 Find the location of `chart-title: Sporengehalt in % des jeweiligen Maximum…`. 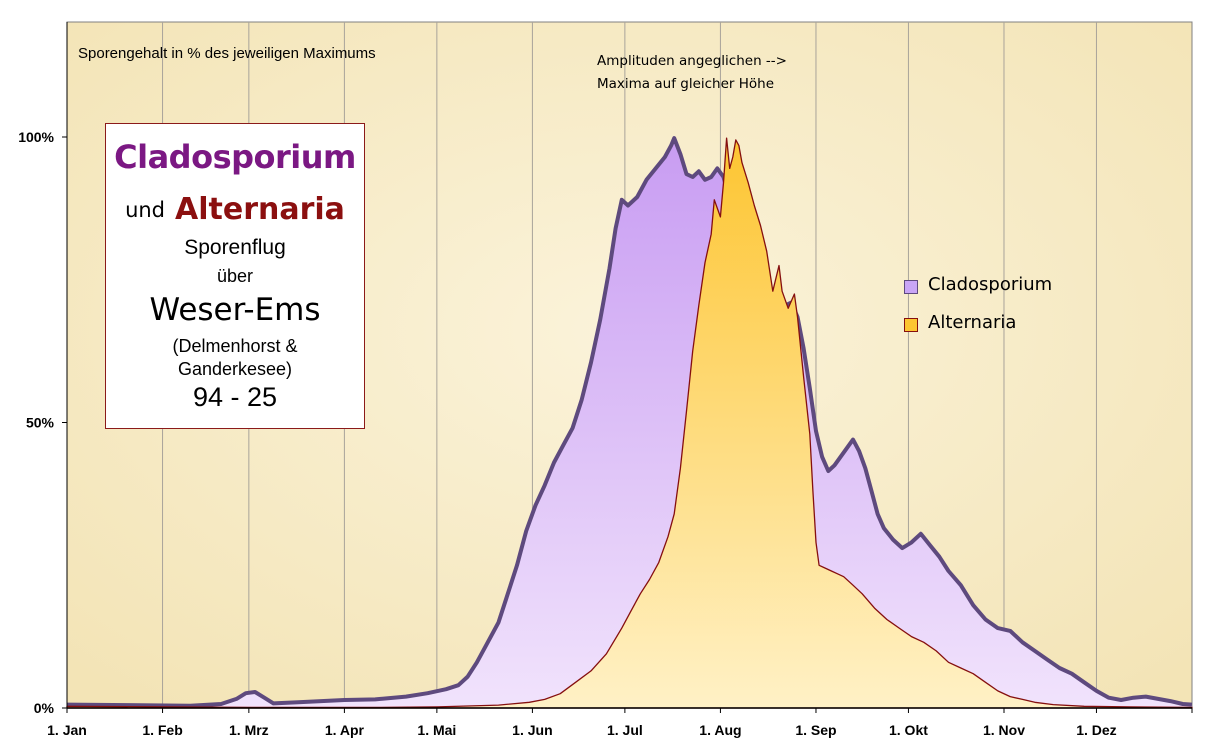

chart-title: Sporengehalt in % des jeweiligen Maximum… is located at coordinates (227, 53).